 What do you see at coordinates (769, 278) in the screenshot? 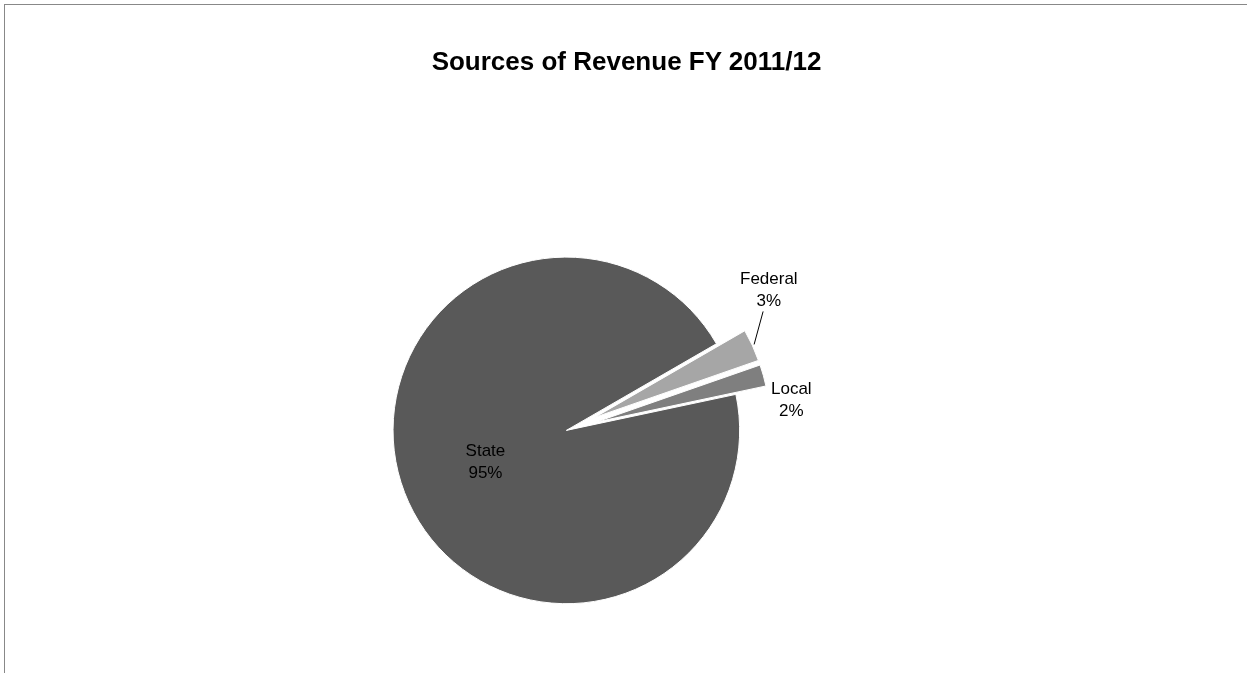
I see `slice-label: Federal` at bounding box center [769, 278].